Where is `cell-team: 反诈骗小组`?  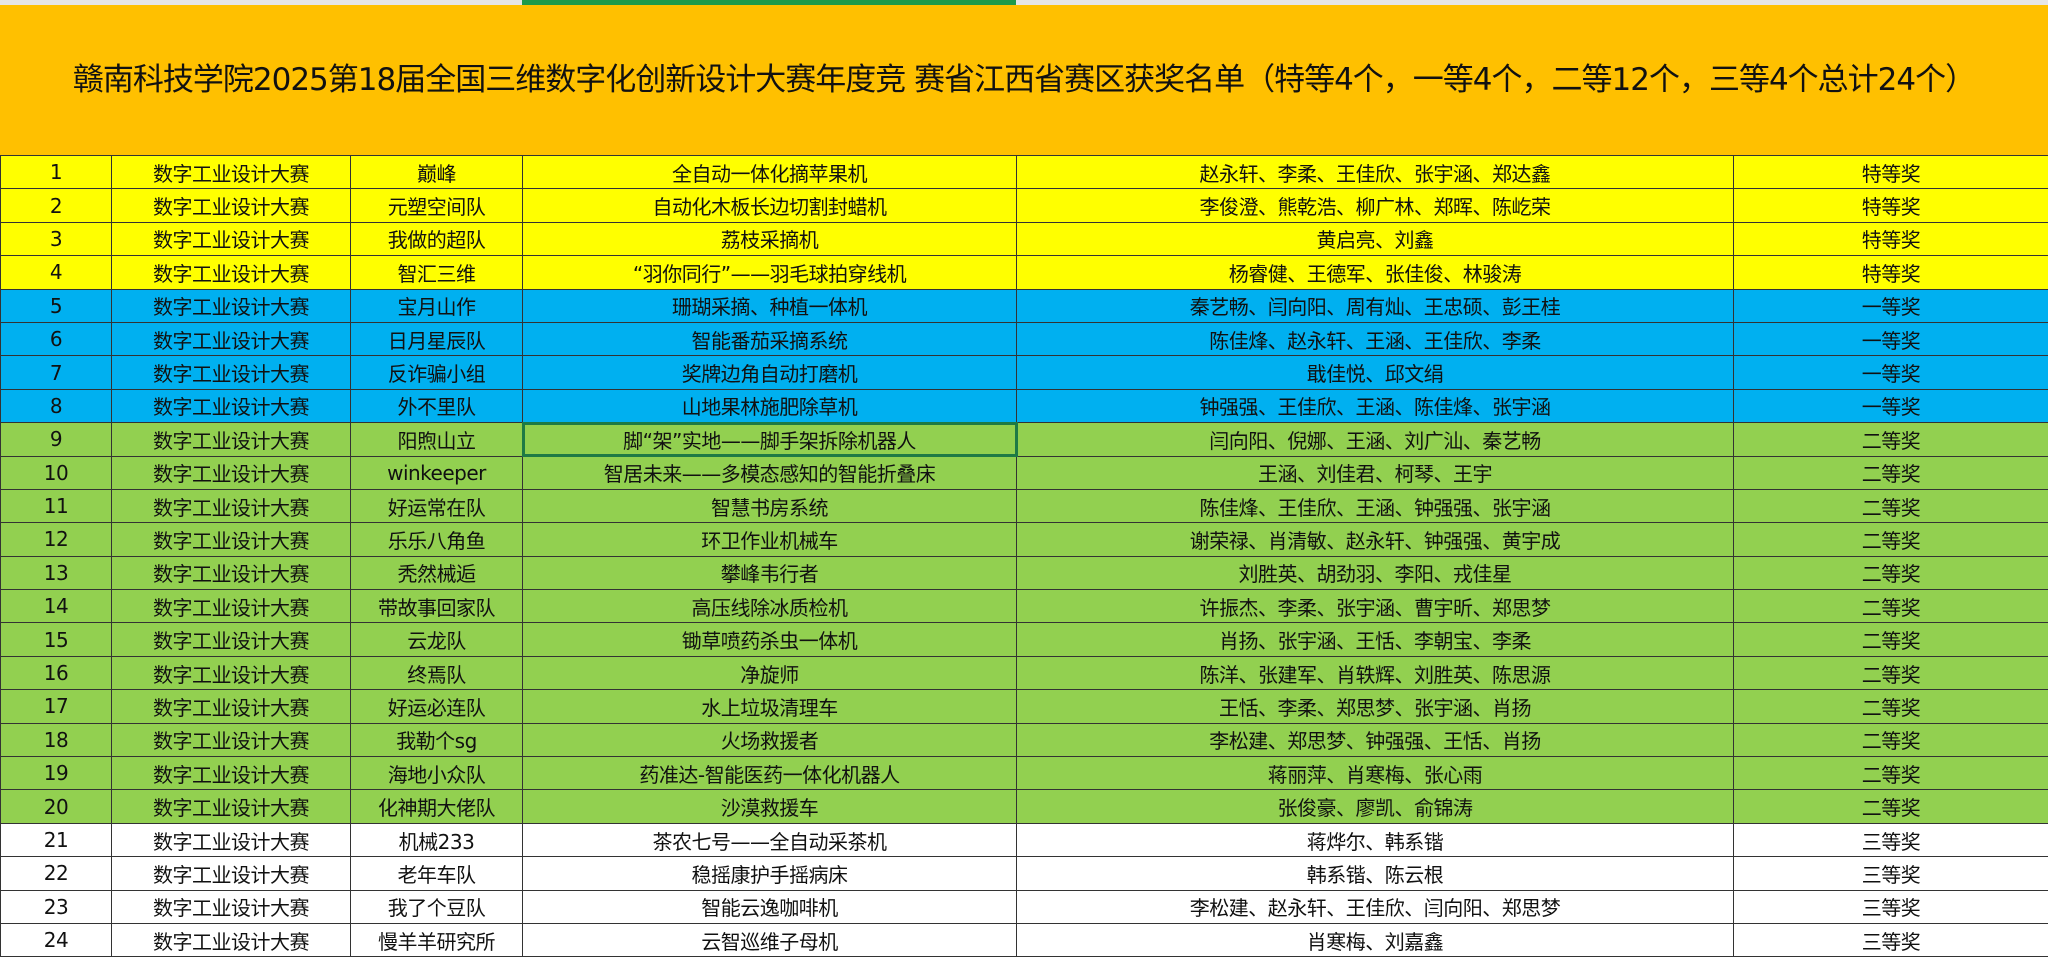 cell-team: 反诈骗小组 is located at coordinates (436, 372).